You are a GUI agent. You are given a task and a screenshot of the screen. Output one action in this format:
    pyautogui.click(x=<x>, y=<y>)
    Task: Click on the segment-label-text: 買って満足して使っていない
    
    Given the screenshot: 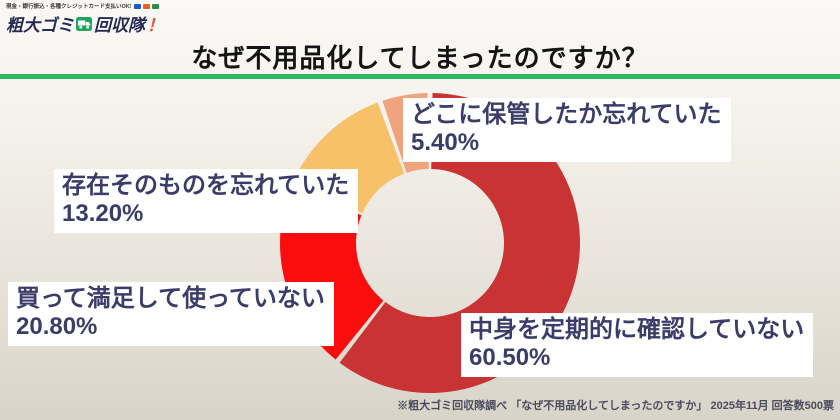 What is the action you would take?
    pyautogui.click(x=170, y=298)
    